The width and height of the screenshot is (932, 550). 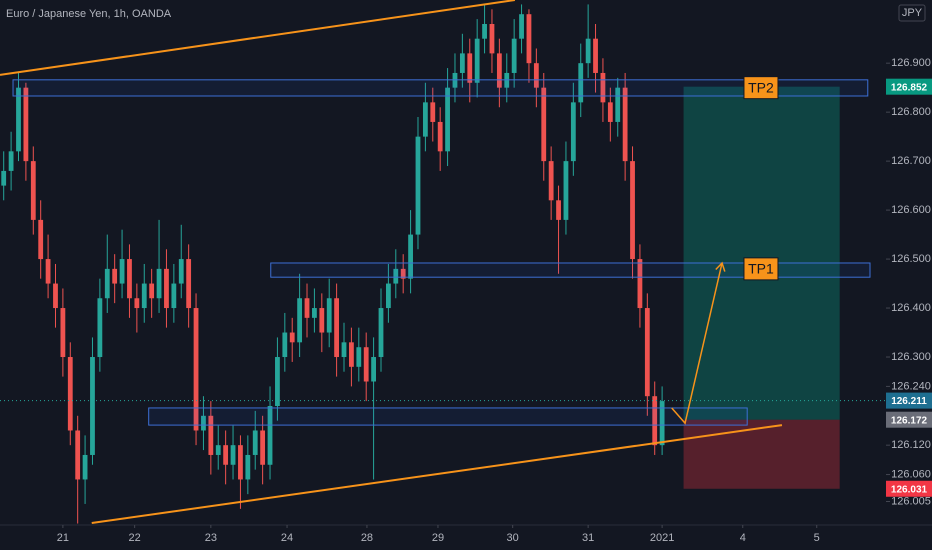 I want to click on trendline, so click(x=437, y=474).